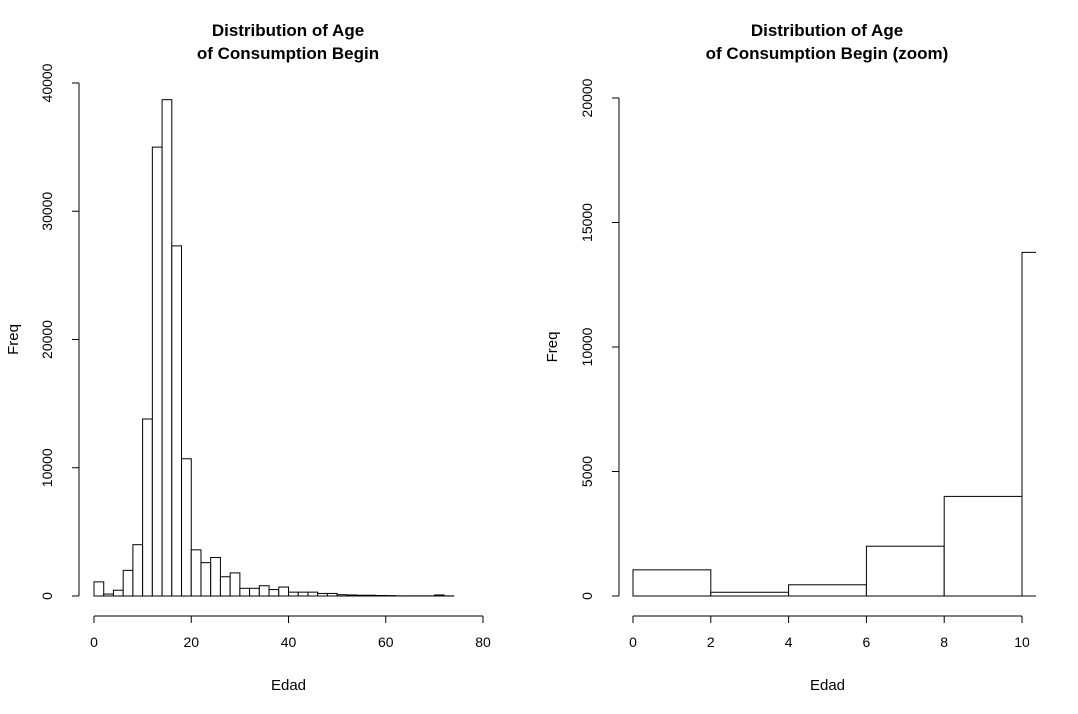 The image size is (1078, 714). What do you see at coordinates (288, 53) in the screenshot?
I see `chart-title-line: of Consumption Begin` at bounding box center [288, 53].